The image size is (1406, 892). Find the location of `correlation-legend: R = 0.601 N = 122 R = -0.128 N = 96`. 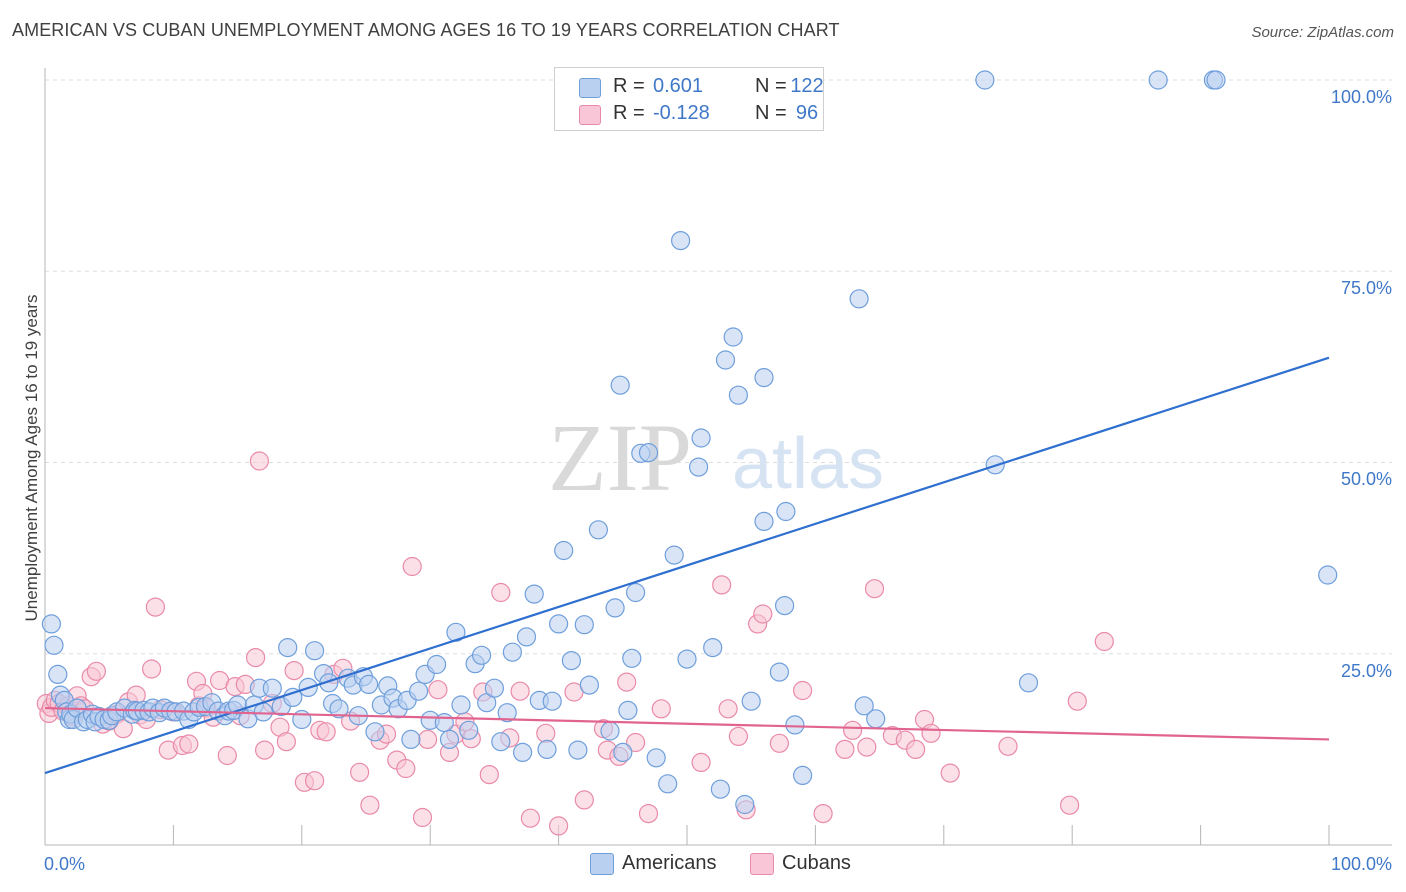

correlation-legend: R = 0.601 N = 122 R = -0.128 N = 96 is located at coordinates (689, 99).